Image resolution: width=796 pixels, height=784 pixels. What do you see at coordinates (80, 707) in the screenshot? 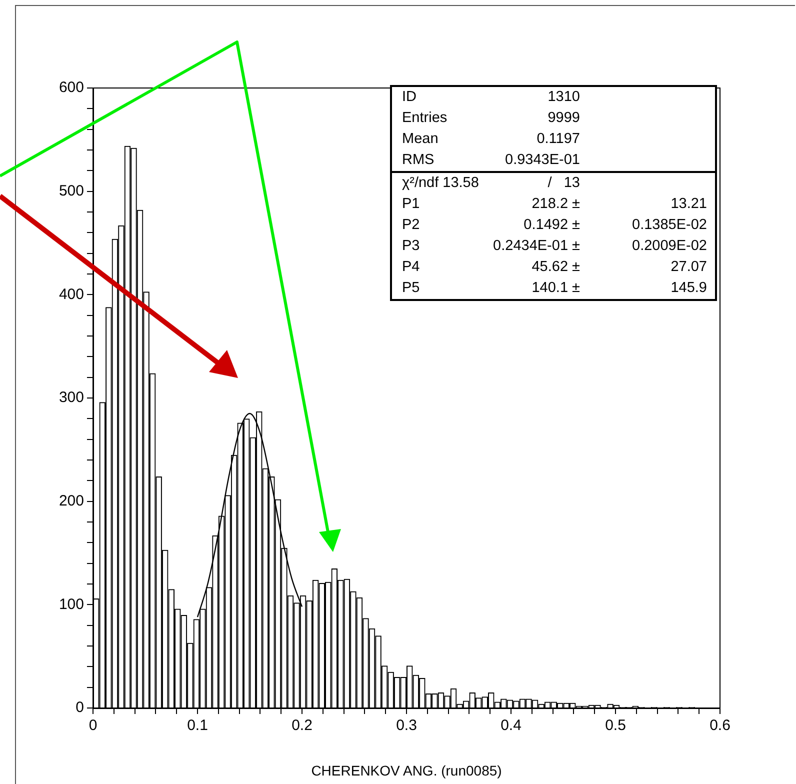
I see `y-tick-label: 0` at bounding box center [80, 707].